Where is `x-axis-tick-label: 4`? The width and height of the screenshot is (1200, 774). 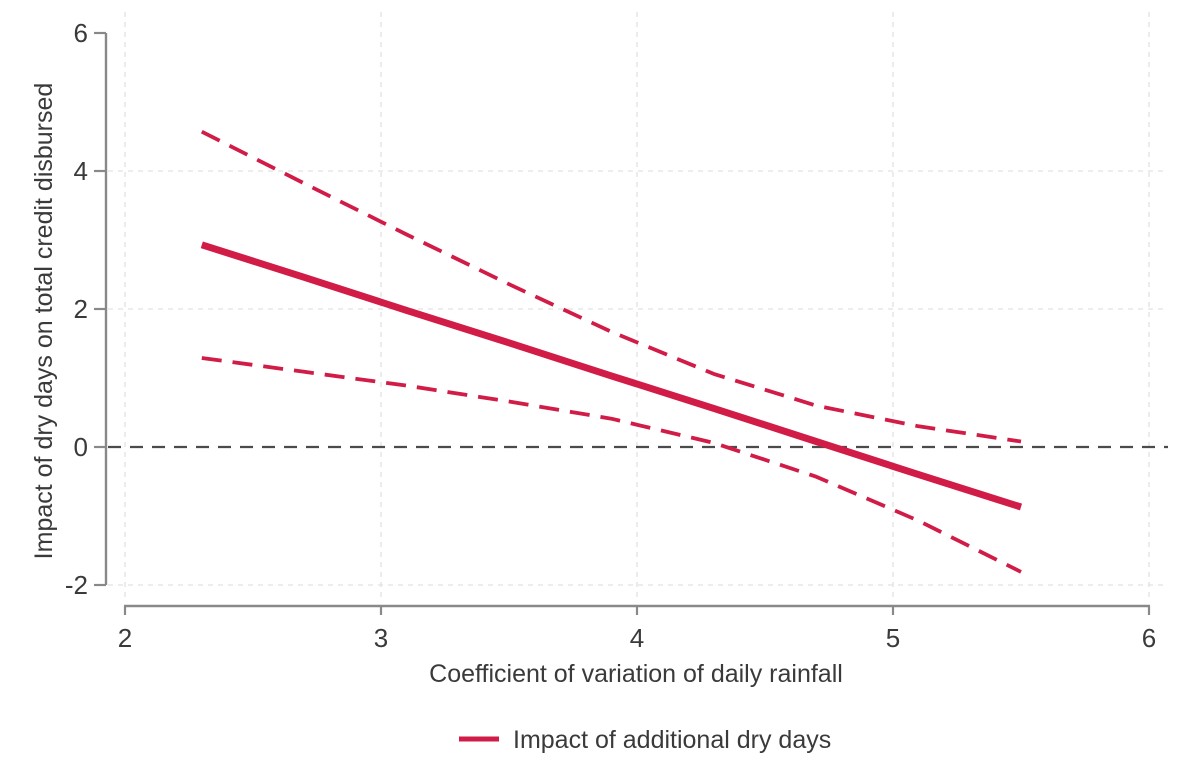 x-axis-tick-label: 4 is located at coordinates (637, 638).